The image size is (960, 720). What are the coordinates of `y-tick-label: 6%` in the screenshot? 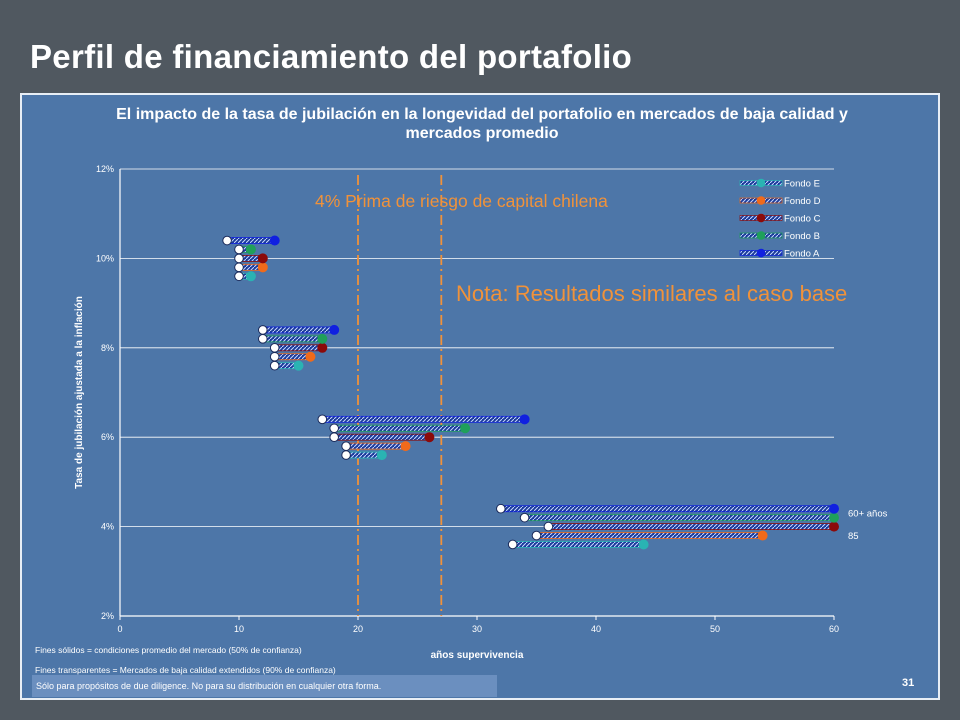 It's located at (107, 437).